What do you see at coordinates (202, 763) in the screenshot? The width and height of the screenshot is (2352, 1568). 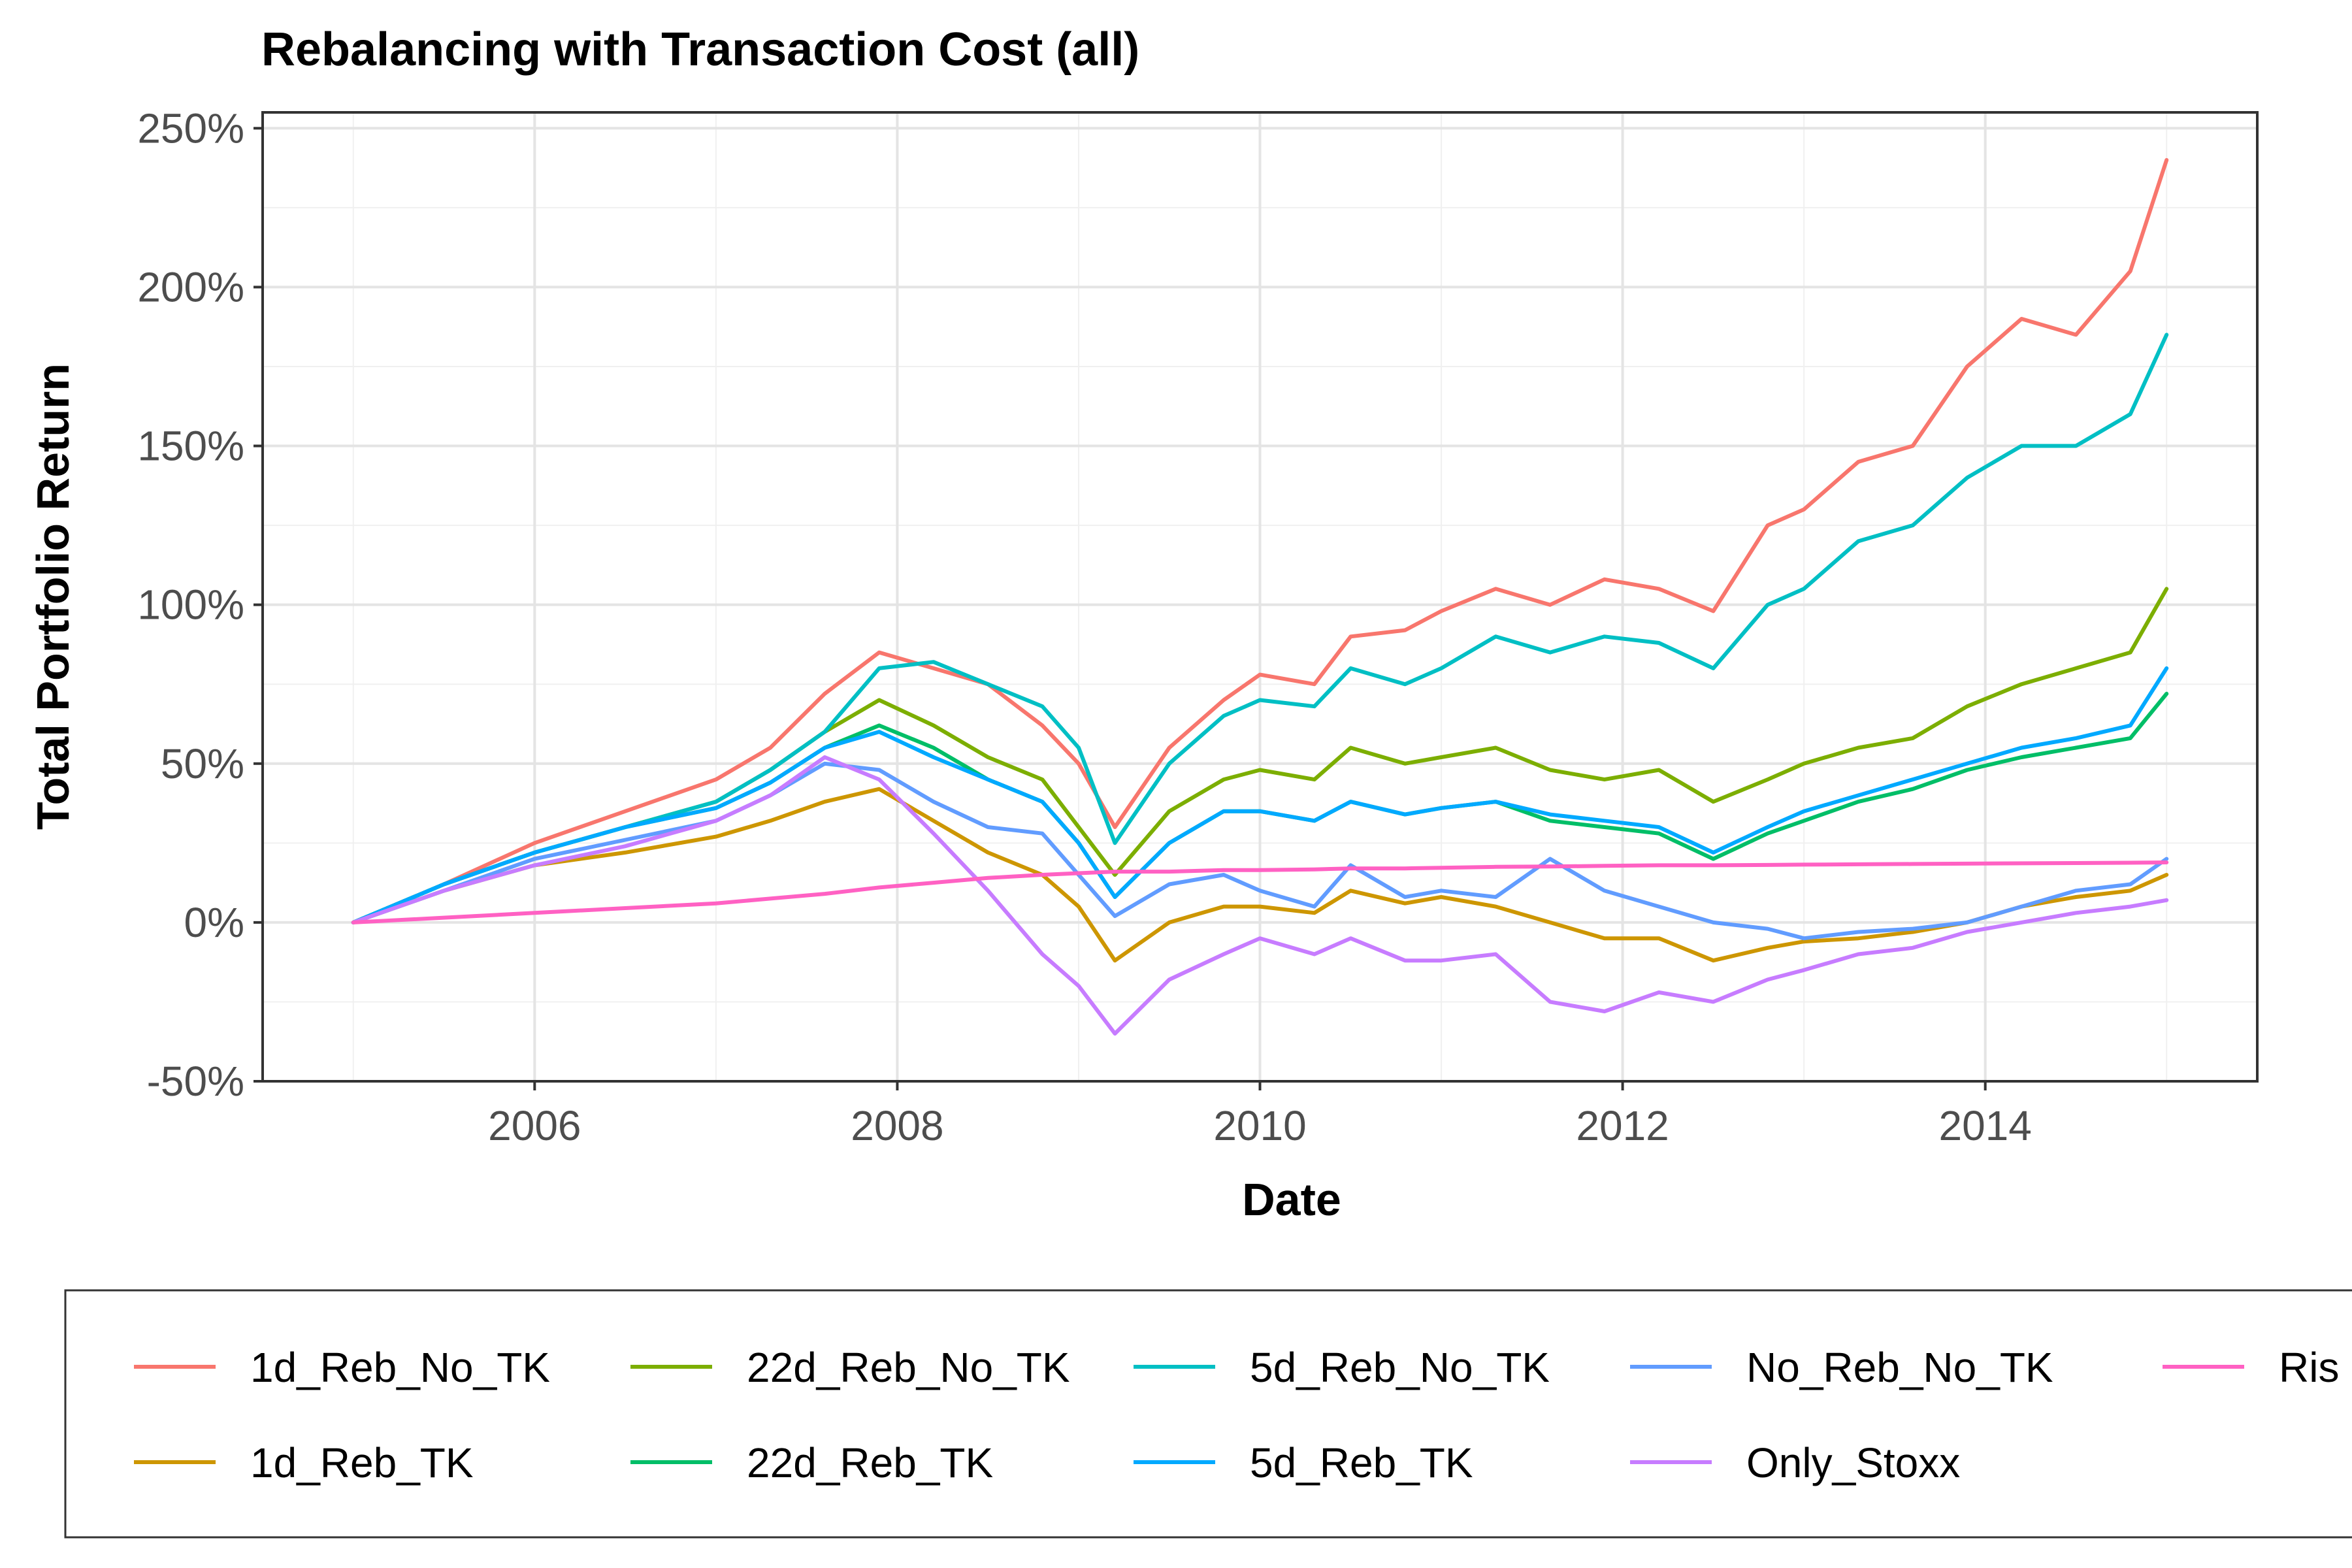 I see `y-tick-label: 50%` at bounding box center [202, 763].